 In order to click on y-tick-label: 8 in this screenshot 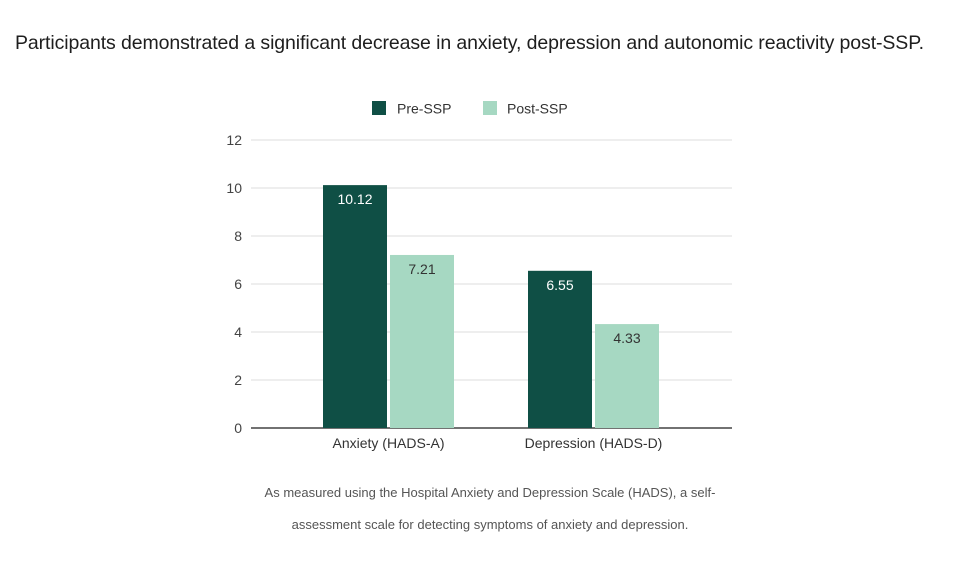, I will do `click(238, 236)`.